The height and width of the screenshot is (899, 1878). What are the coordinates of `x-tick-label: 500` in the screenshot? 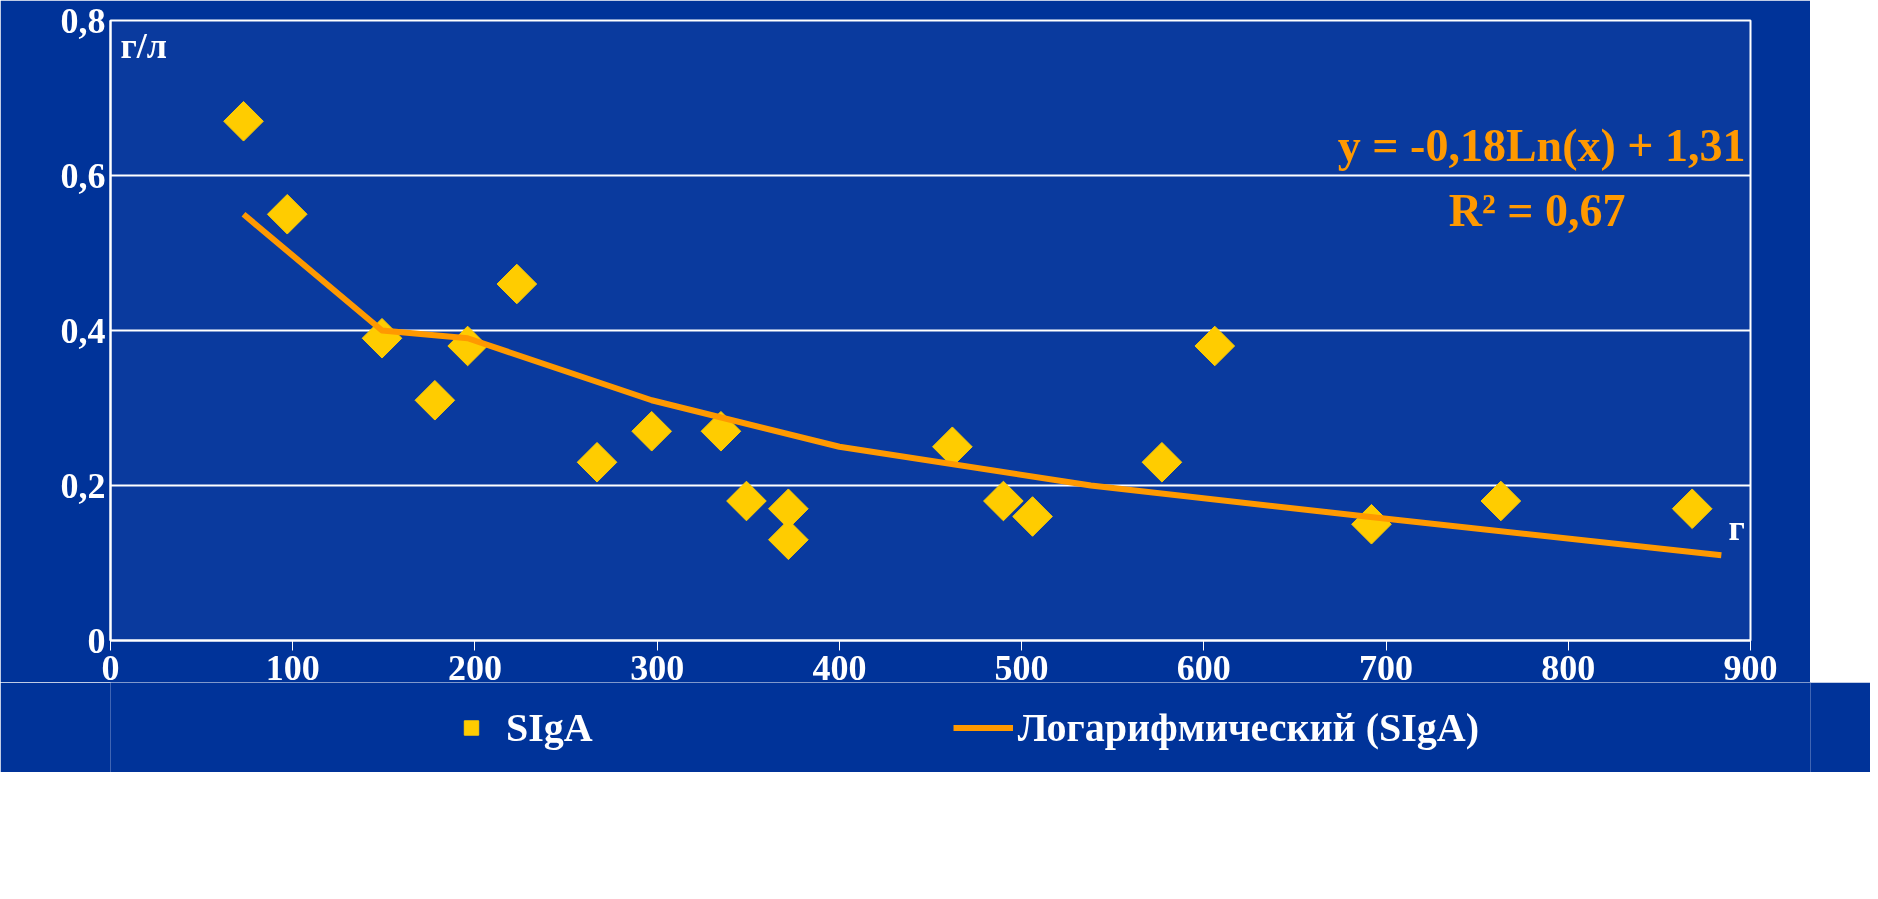 It's located at (1021, 667).